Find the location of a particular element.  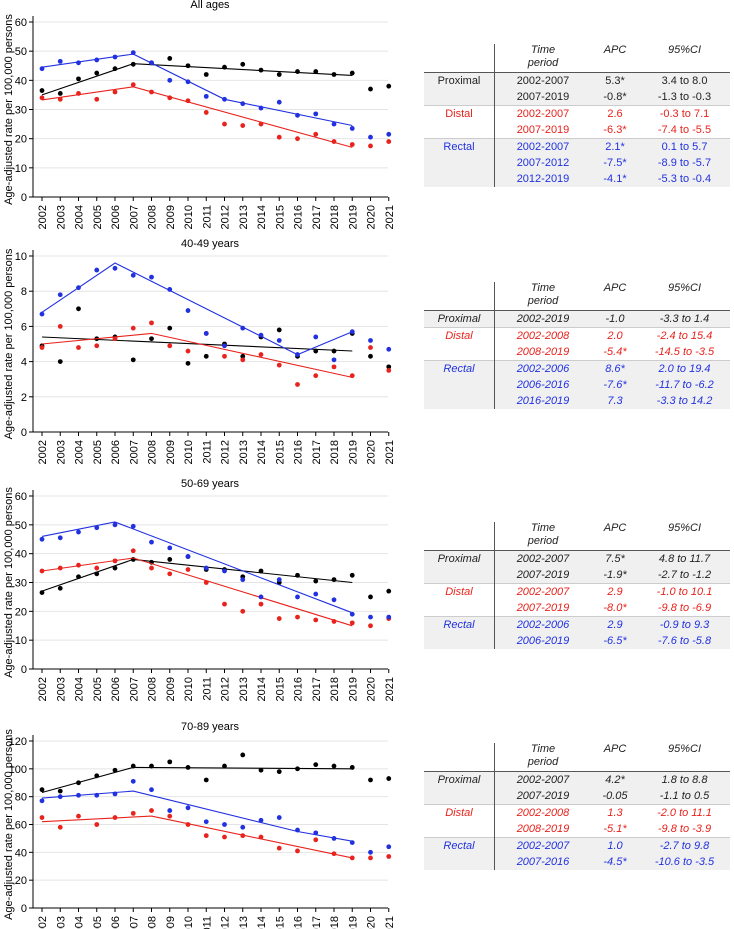

x-tick-label: 2007 is located at coordinates (134, 217).